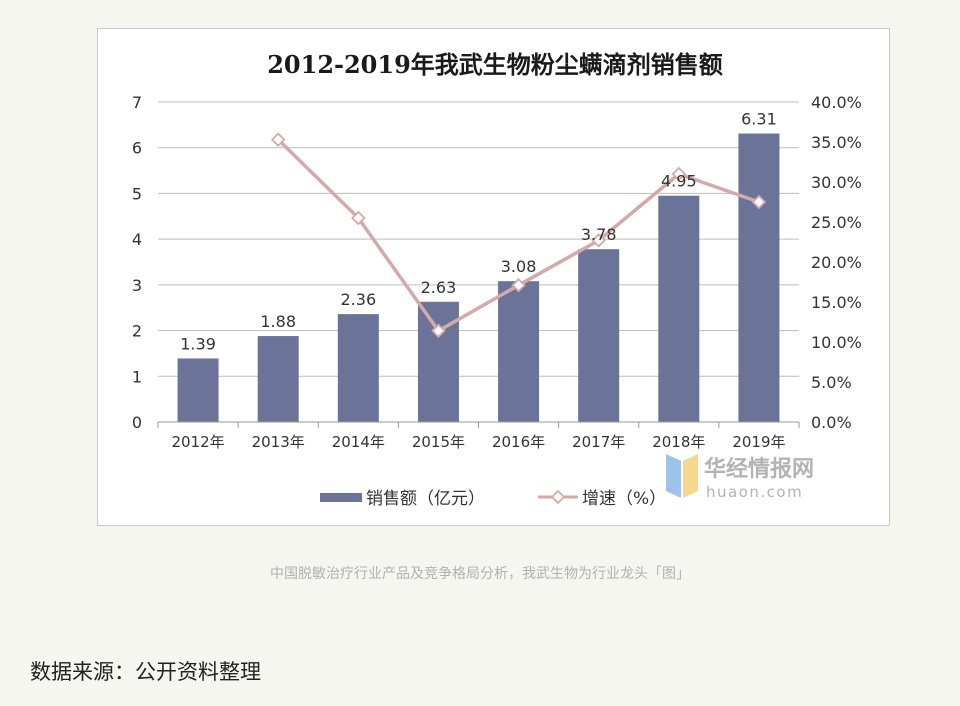 The width and height of the screenshot is (960, 706). Describe the element at coordinates (759, 469) in the screenshot. I see `watermark-brand: 华经情报网` at that location.